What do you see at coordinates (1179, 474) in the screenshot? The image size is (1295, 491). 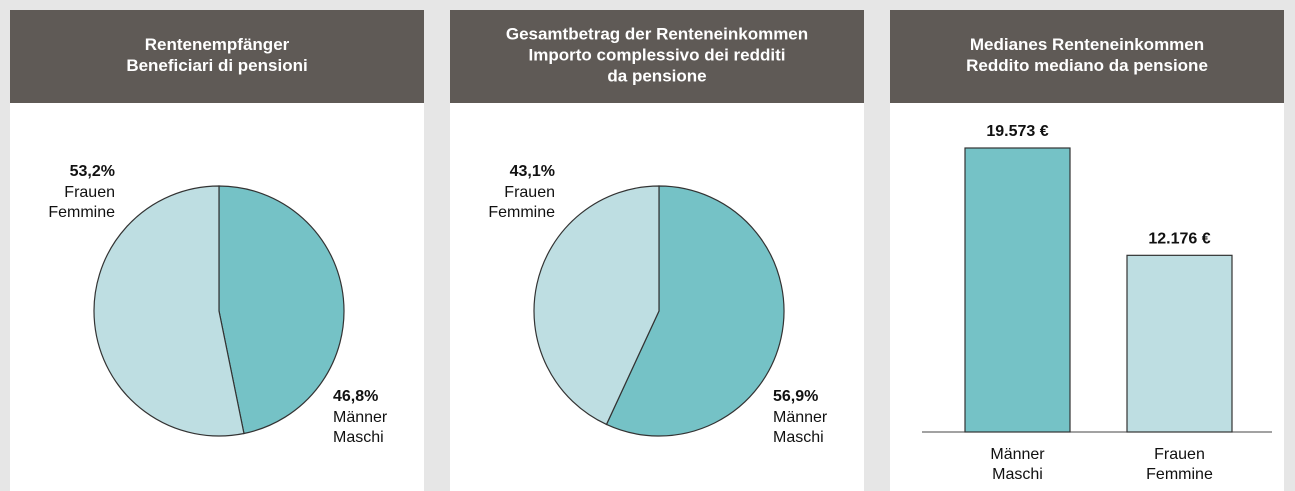 I see `bar-category-label: Femmine` at bounding box center [1179, 474].